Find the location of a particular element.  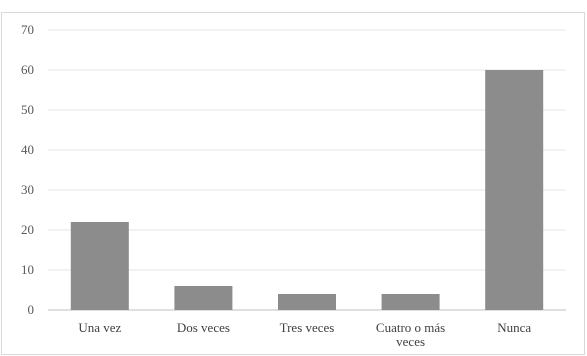

y-tick-label: 50 is located at coordinates (27, 109).